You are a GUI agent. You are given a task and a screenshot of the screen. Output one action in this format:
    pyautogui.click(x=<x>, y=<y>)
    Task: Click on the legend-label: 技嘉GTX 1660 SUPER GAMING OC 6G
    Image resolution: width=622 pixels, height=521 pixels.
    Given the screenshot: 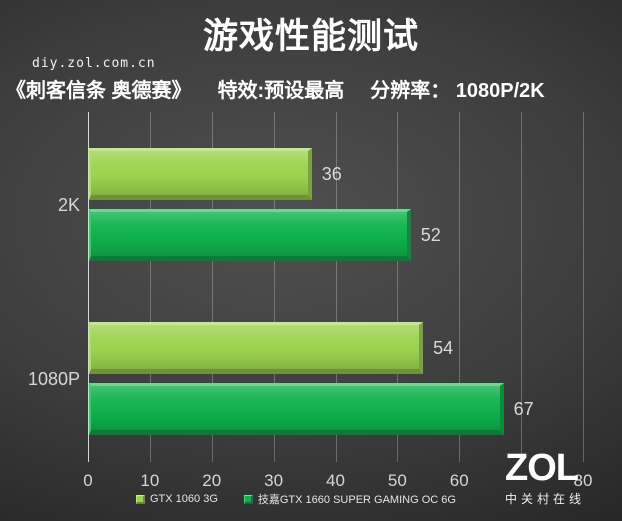 What is the action you would take?
    pyautogui.click(x=356, y=500)
    